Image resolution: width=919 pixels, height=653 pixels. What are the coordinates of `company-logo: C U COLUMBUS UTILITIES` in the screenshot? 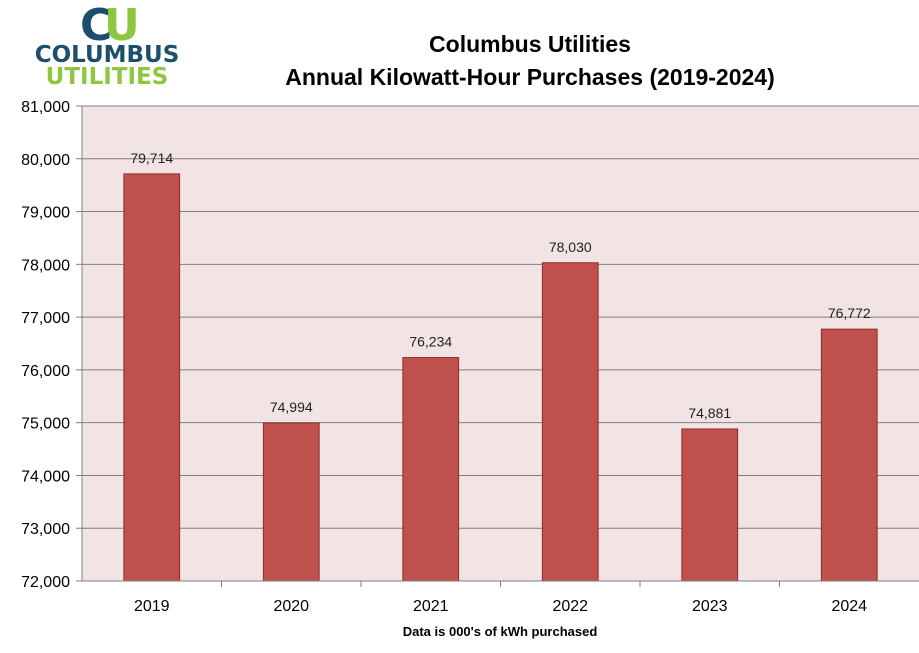 It's located at (97, 48).